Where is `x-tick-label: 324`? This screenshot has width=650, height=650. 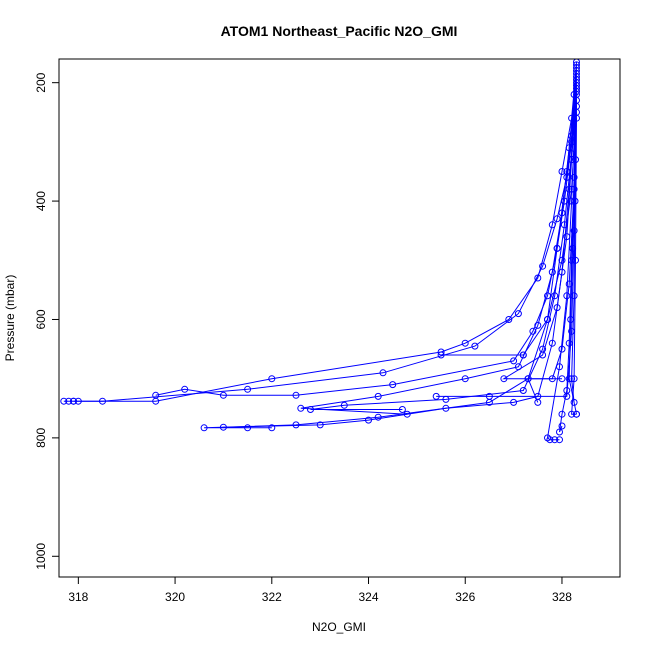
x-tick-label: 324 is located at coordinates (369, 597).